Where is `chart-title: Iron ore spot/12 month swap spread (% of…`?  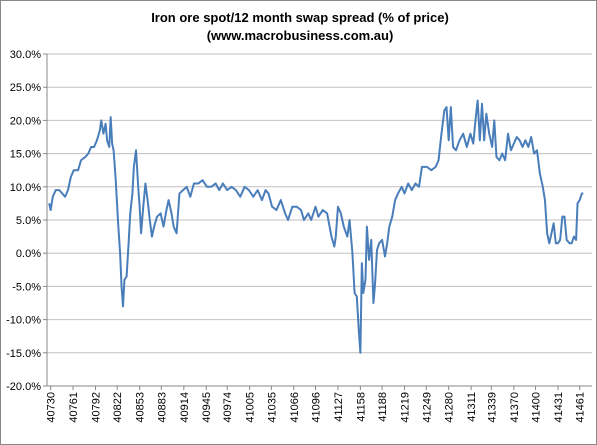
chart-title: Iron ore spot/12 month swap spread (% of… is located at coordinates (300, 17).